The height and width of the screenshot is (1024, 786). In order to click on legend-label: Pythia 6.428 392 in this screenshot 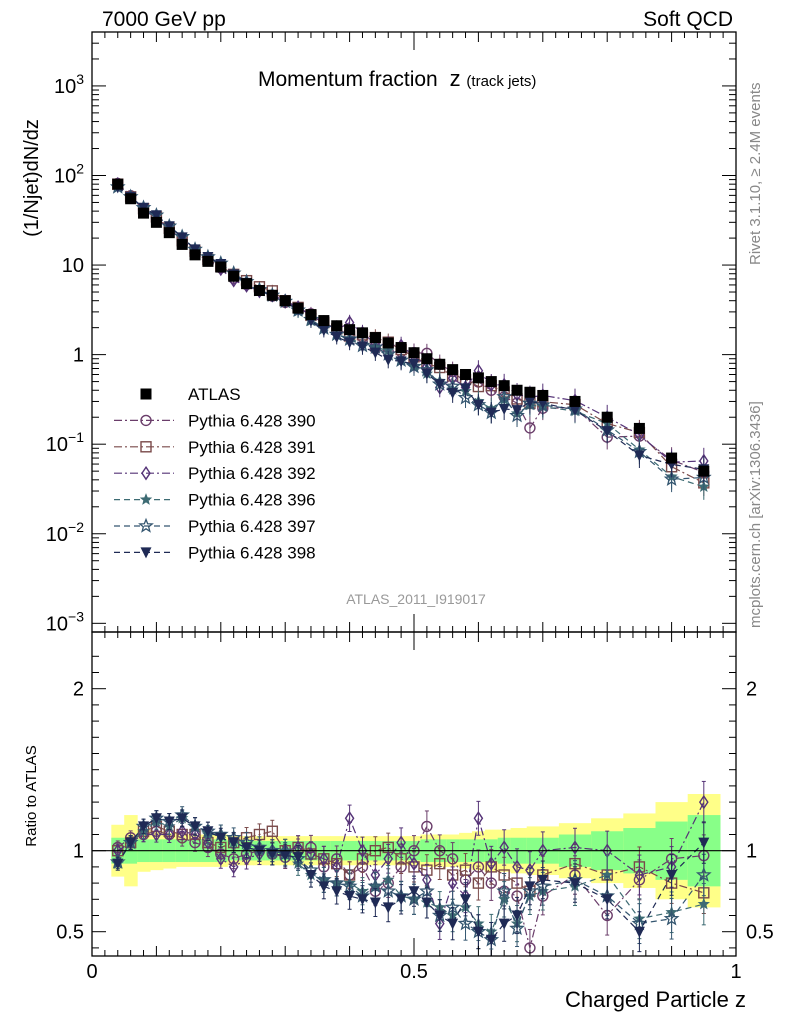, I will do `click(252, 473)`.